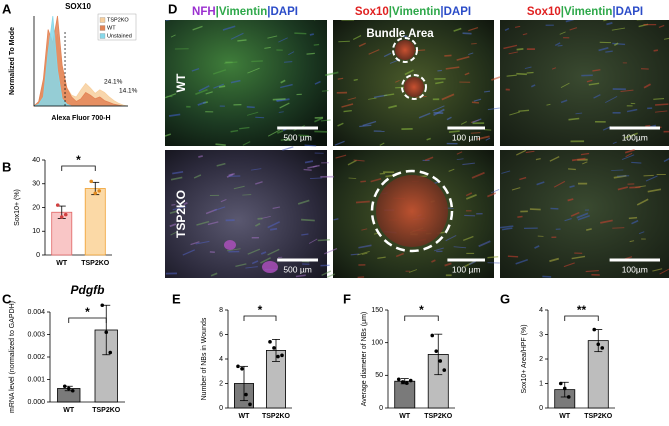 This screenshot has height=426, width=669. I want to click on channel-header: Sox10|Vimentin|DAPI, so click(585, 12).